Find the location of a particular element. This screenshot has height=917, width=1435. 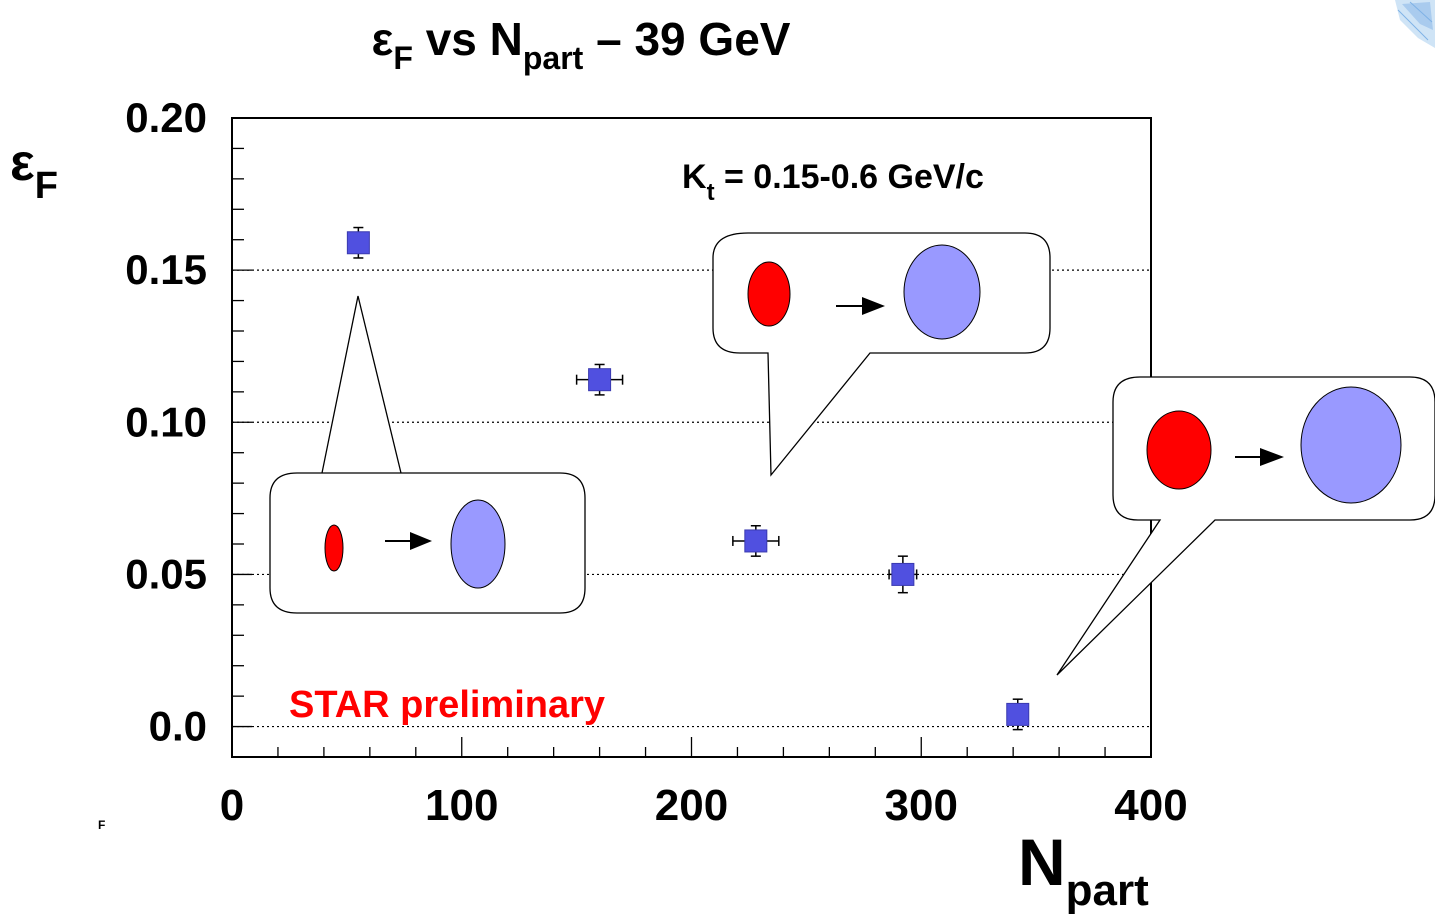

corner-texture is located at coordinates (1415, 24).